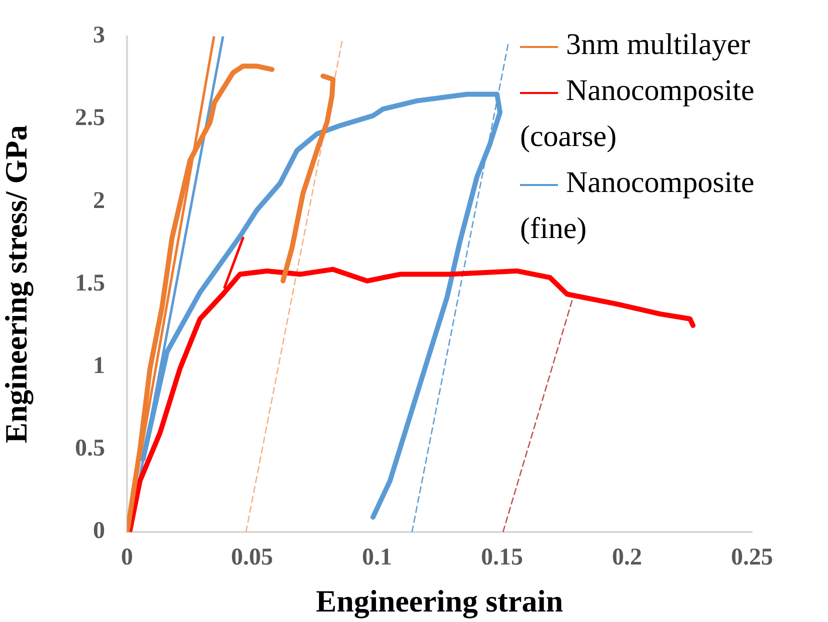  I want to click on legend-label: Nanocomposite (coarse), so click(638, 114).